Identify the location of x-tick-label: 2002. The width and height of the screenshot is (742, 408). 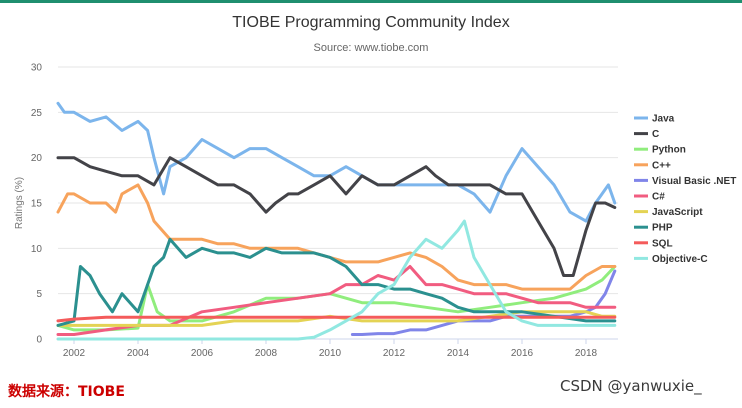
(74, 353).